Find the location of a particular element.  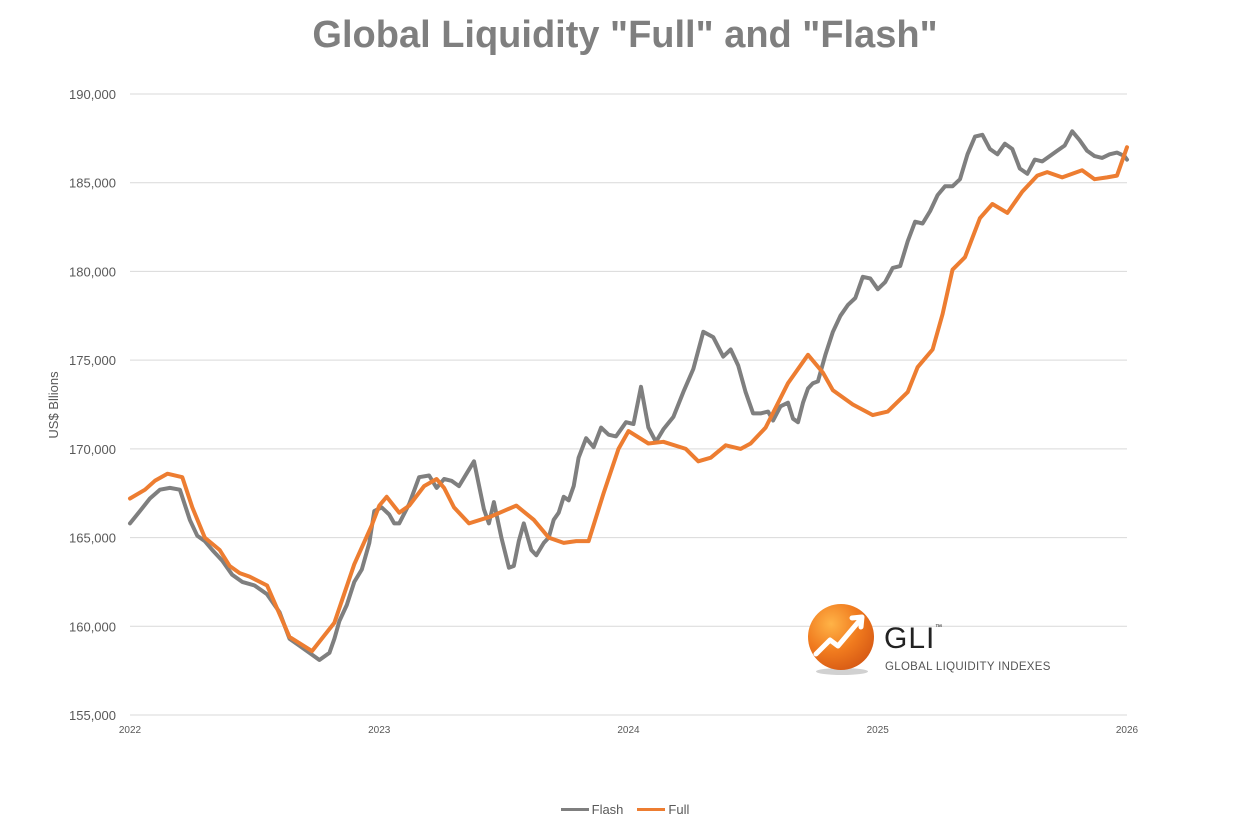

y-tick-label: 185,000 is located at coordinates (92, 183).